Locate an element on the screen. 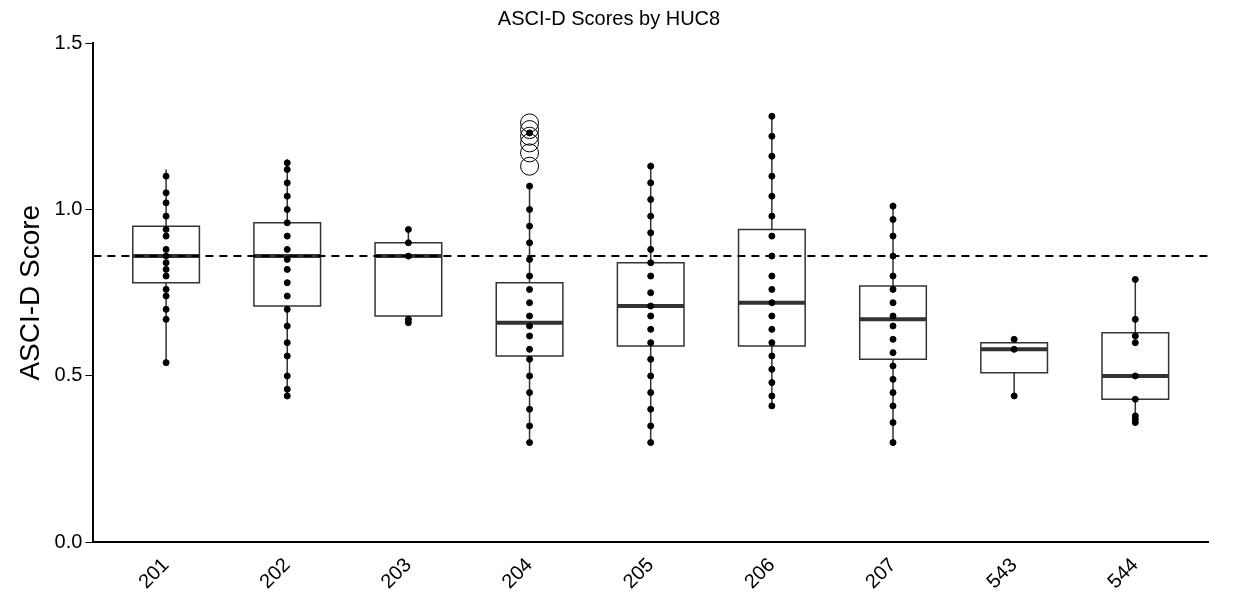  chart-title: ASCI-D Scores by HUC8 is located at coordinates (609, 17).